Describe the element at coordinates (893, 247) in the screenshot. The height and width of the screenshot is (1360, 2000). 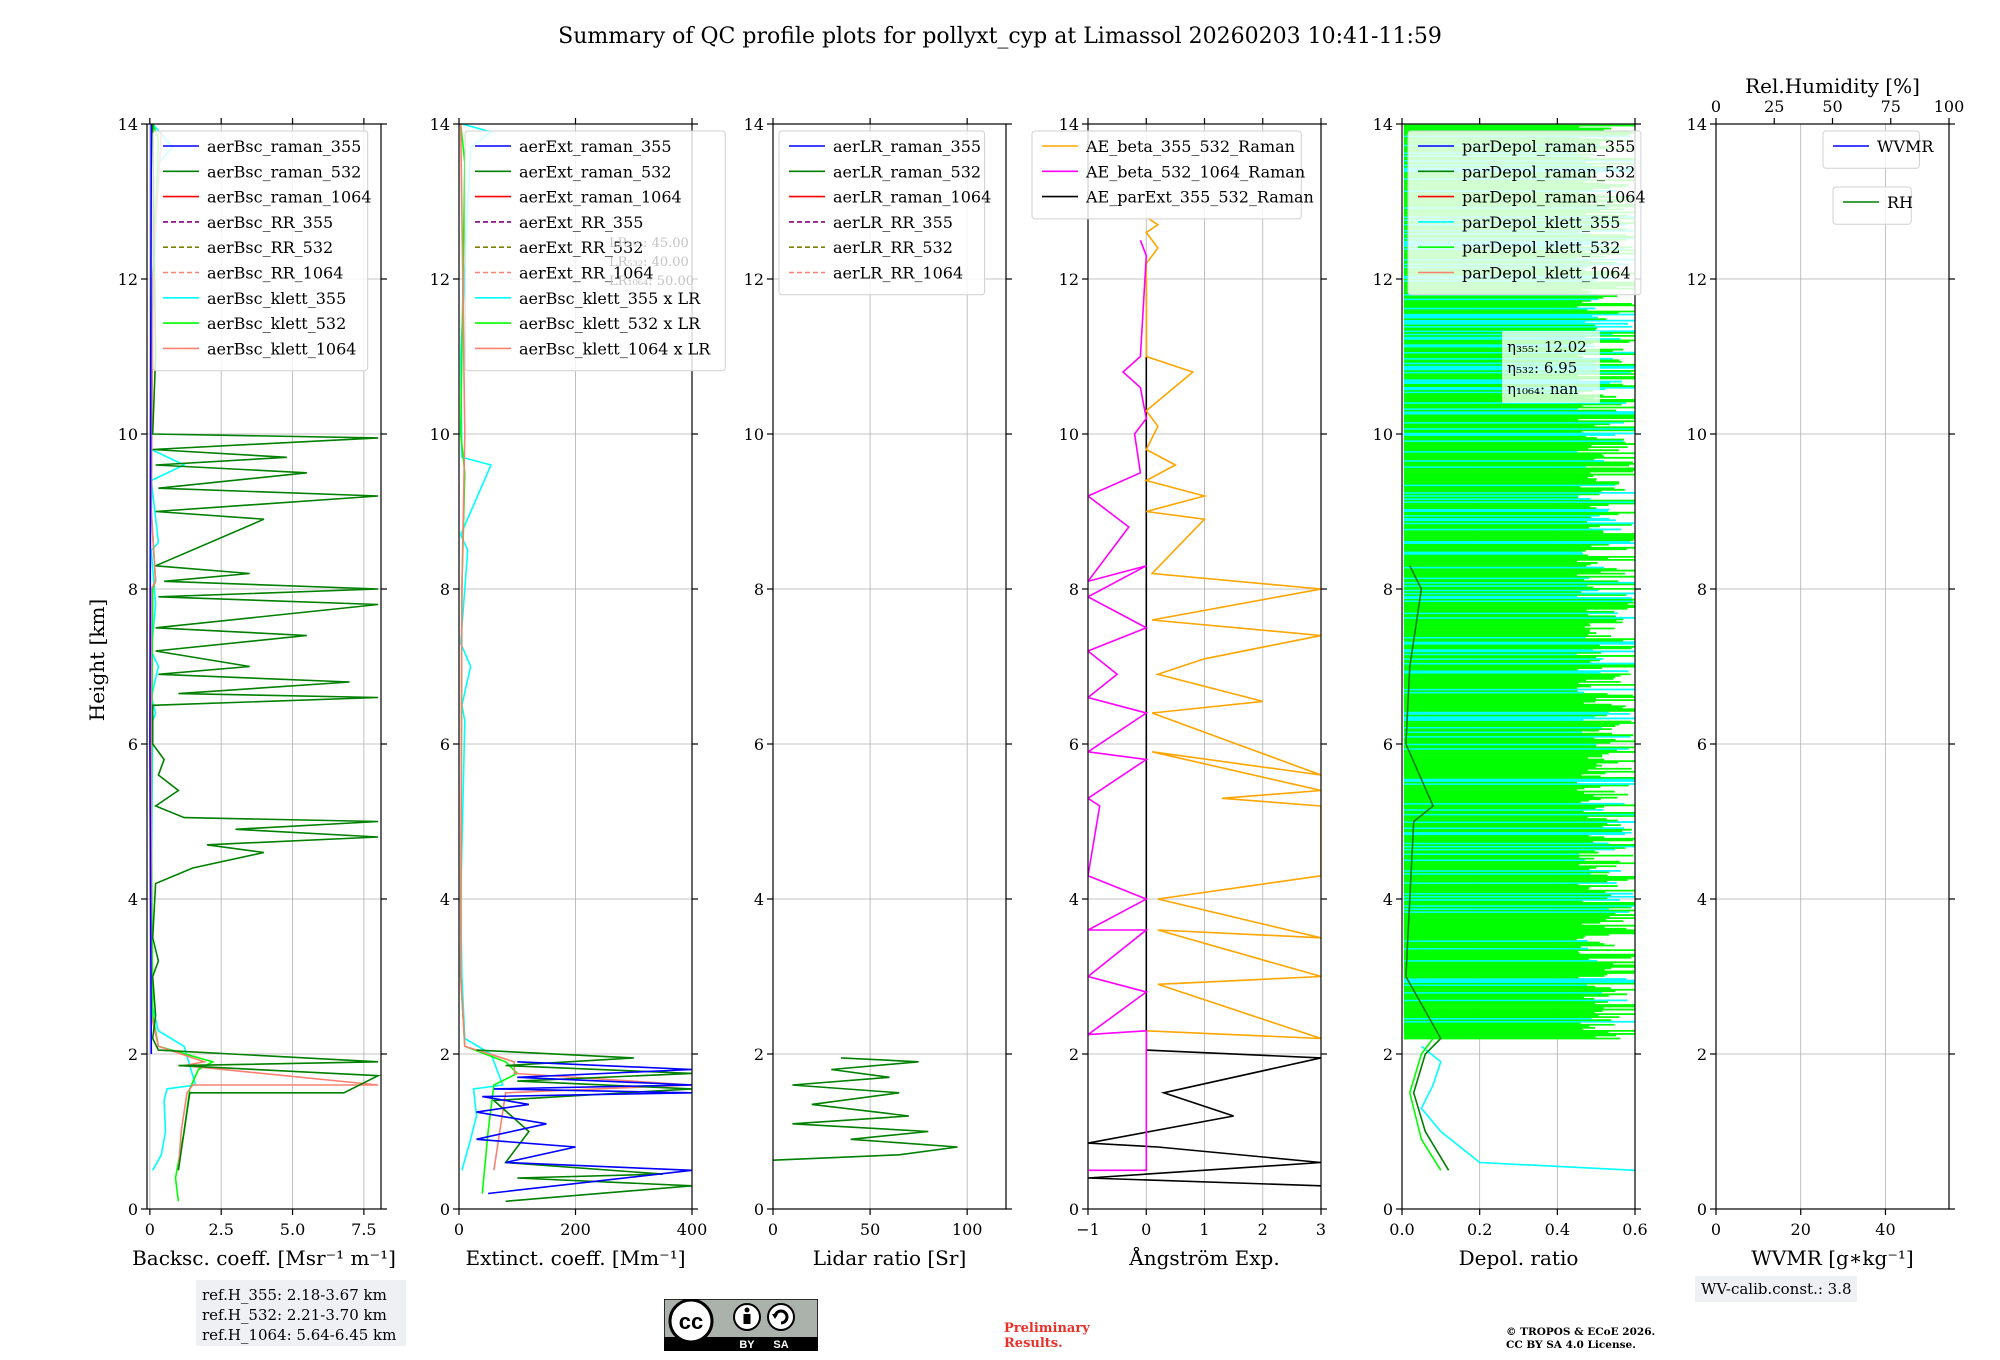
I see `legend-label: aerLR_RR_532` at that location.